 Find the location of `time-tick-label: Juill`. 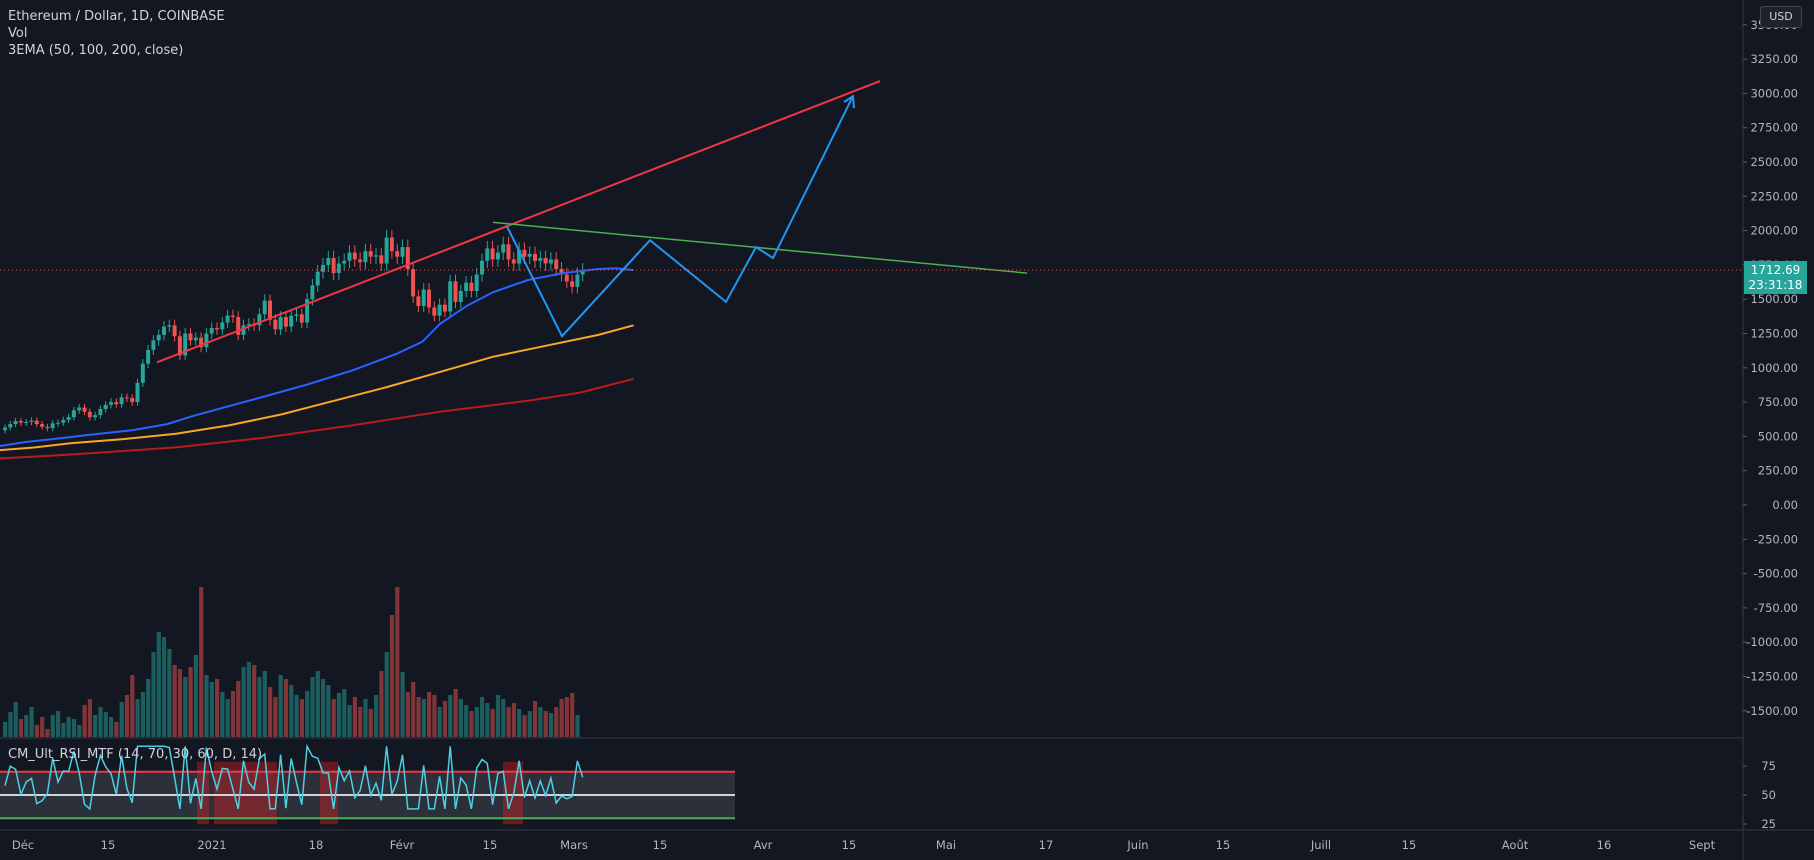

time-tick-label: Juill is located at coordinates (1320, 845).